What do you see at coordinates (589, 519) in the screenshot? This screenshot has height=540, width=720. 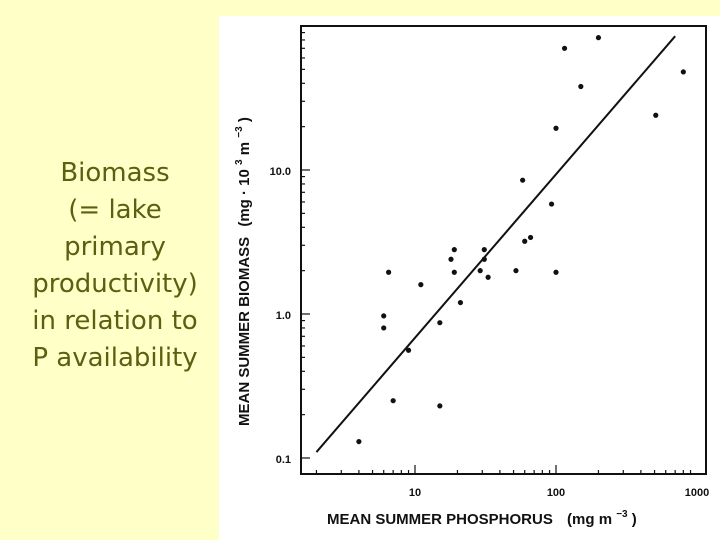 I see `x-axis-unit: (mg m` at bounding box center [589, 519].